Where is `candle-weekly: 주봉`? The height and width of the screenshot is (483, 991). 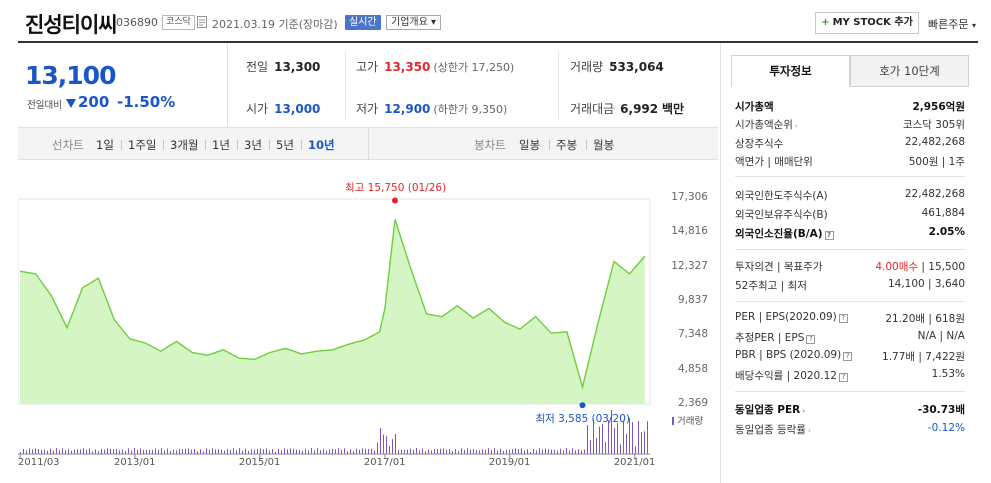
candle-weekly: 주봉 is located at coordinates (567, 145).